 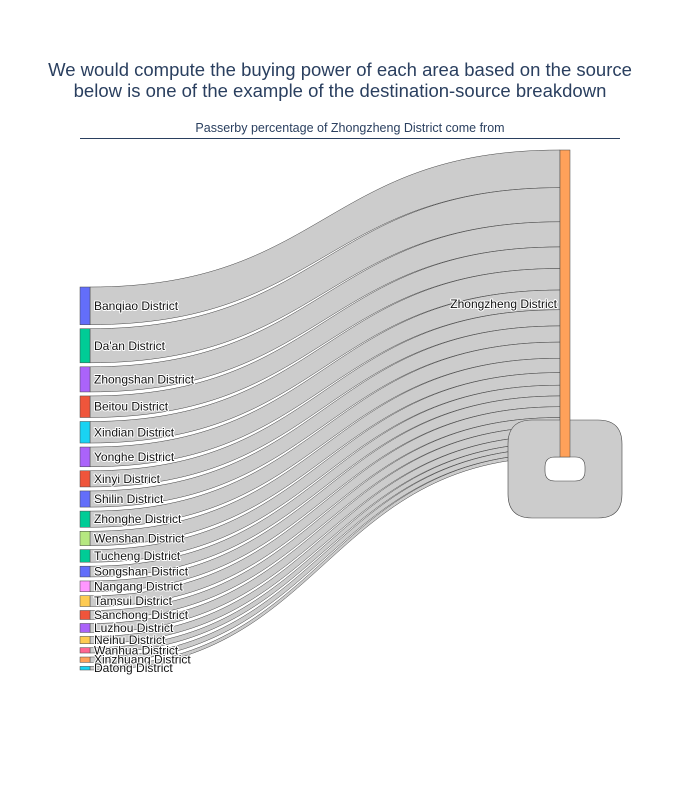 What do you see at coordinates (142, 660) in the screenshot?
I see `node-label-xinzhuang-district: Xinzhuang District` at bounding box center [142, 660].